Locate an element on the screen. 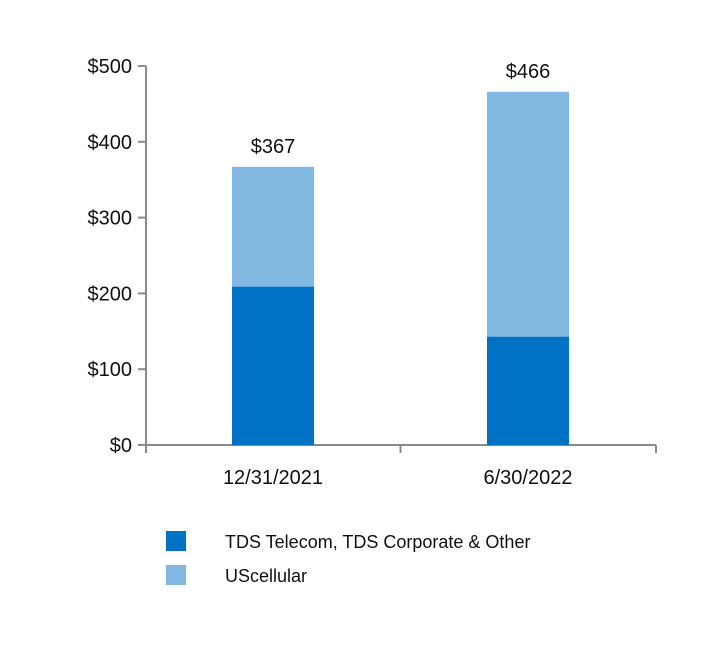  legend-label: UScellular is located at coordinates (266, 576).